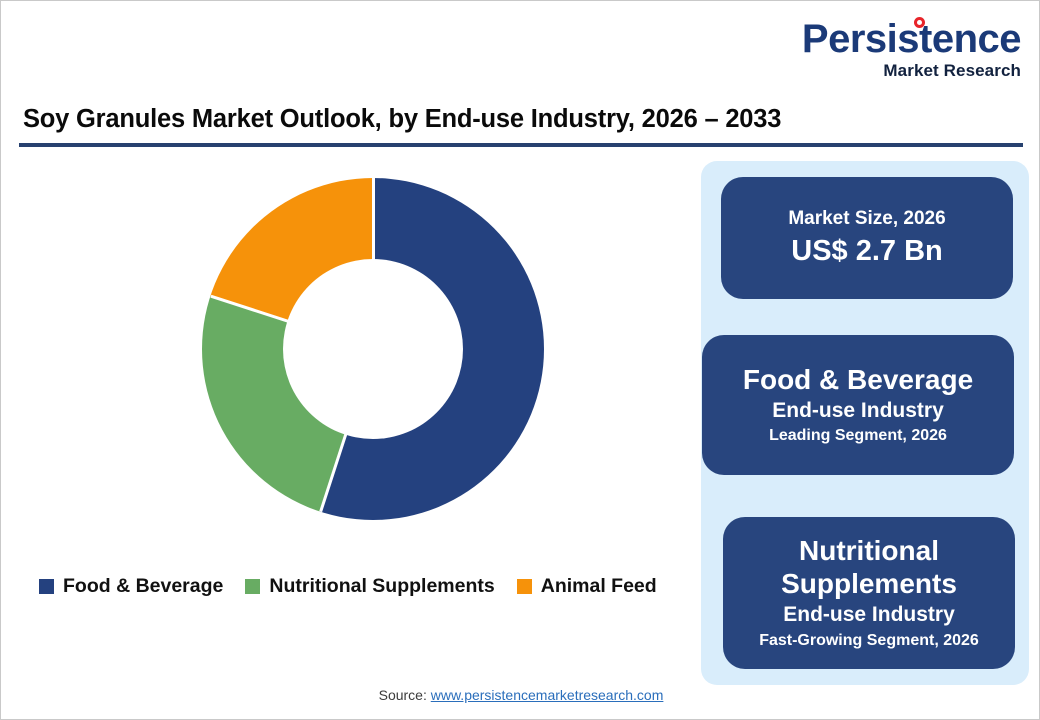 The image size is (1040, 720). What do you see at coordinates (867, 218) in the screenshot?
I see `market-size-heading: Market Size, 2026` at bounding box center [867, 218].